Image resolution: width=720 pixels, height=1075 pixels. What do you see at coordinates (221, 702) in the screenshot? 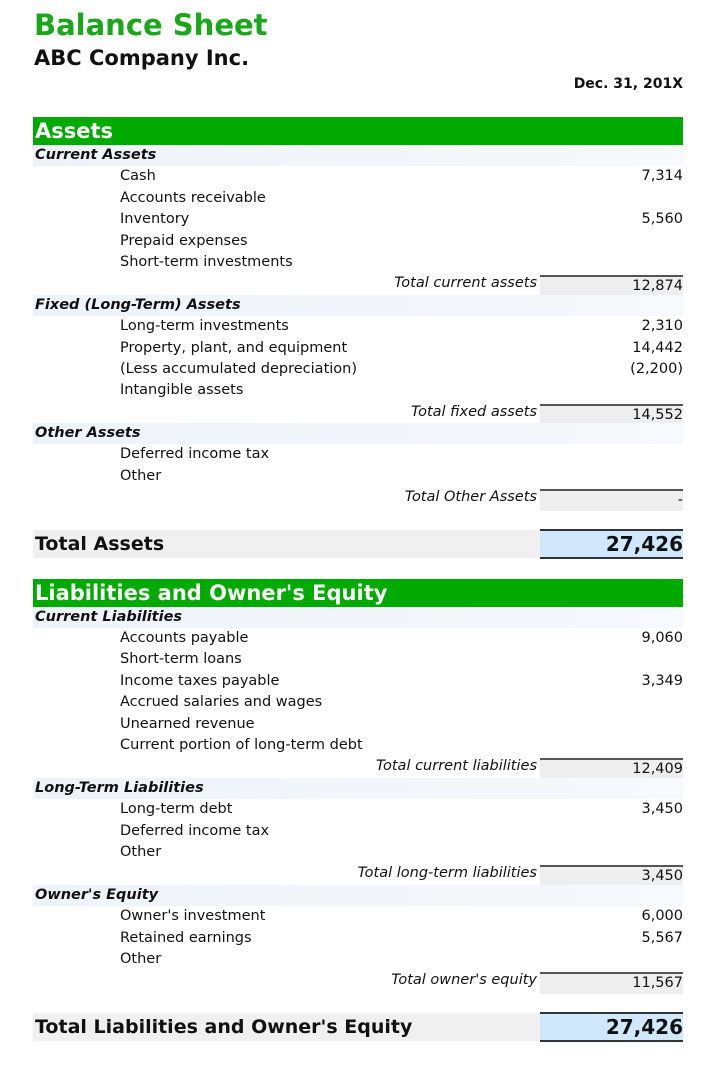
I see `line-item-label: Accrued salaries and wages` at bounding box center [221, 702].